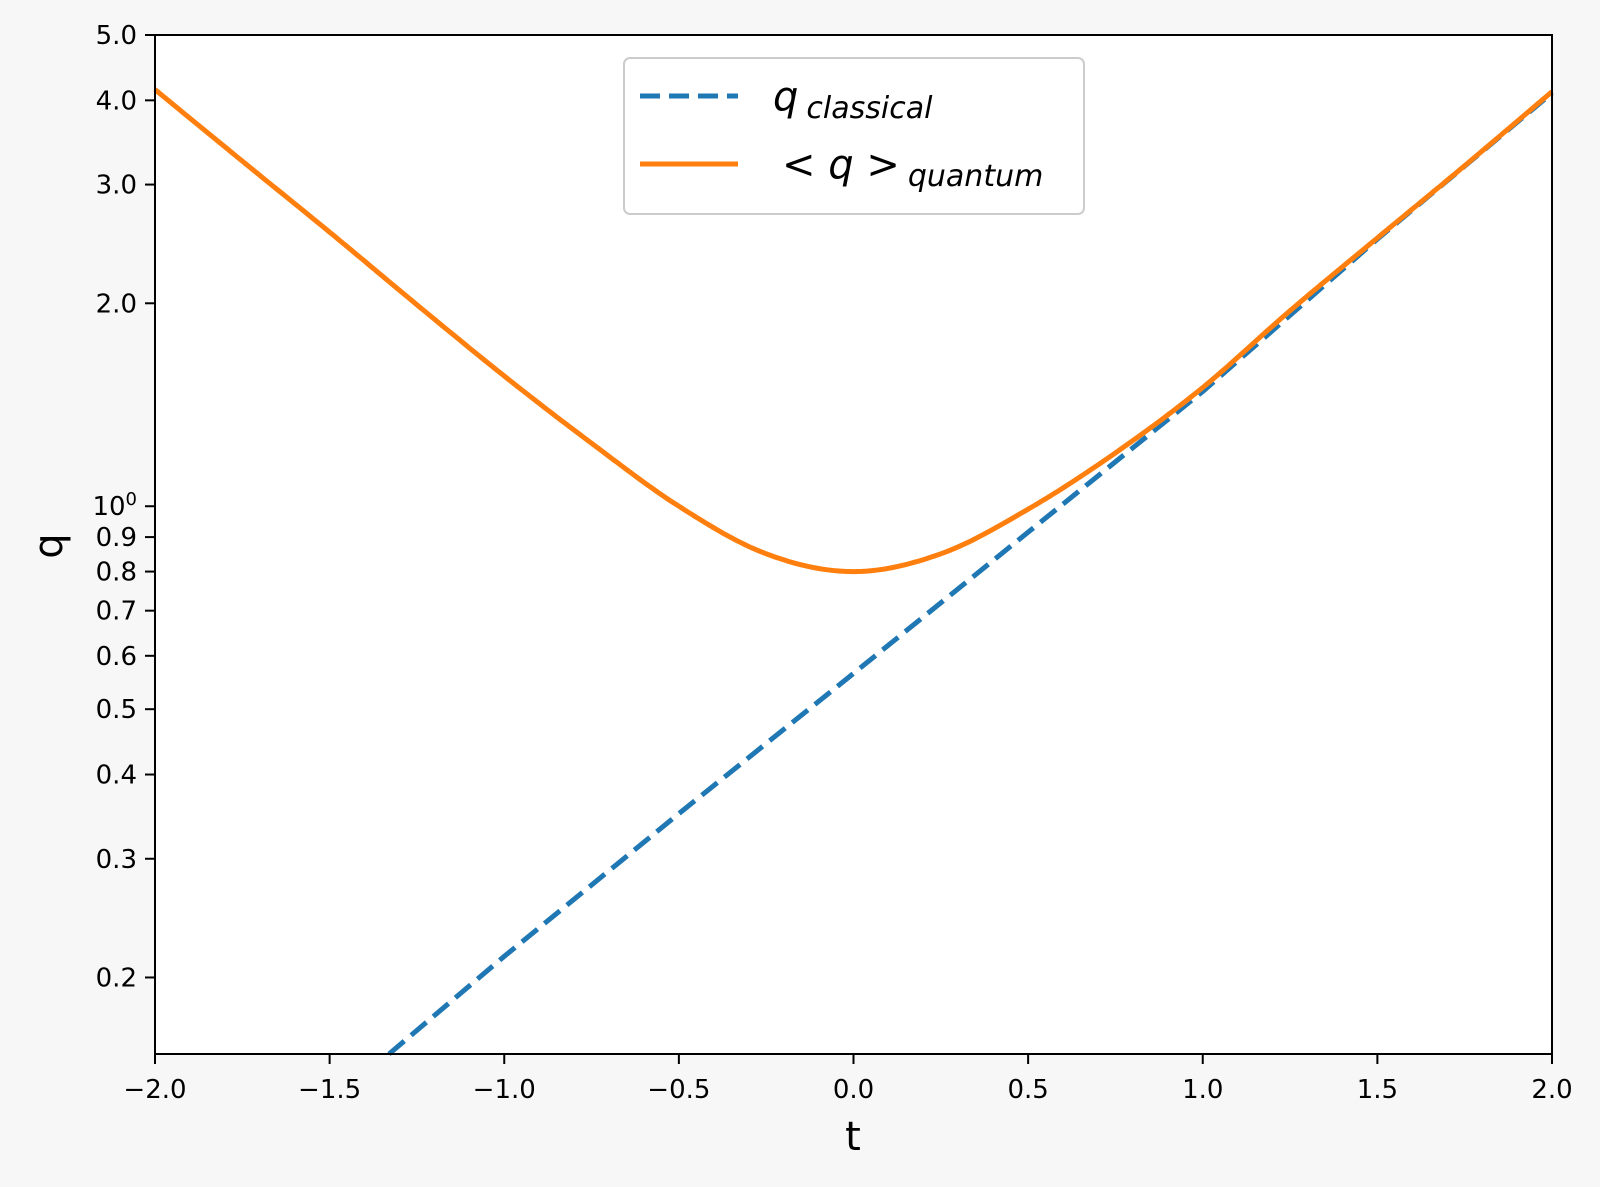 The width and height of the screenshot is (1600, 1187). I want to click on y-tick-label: 0.6, so click(116, 657).